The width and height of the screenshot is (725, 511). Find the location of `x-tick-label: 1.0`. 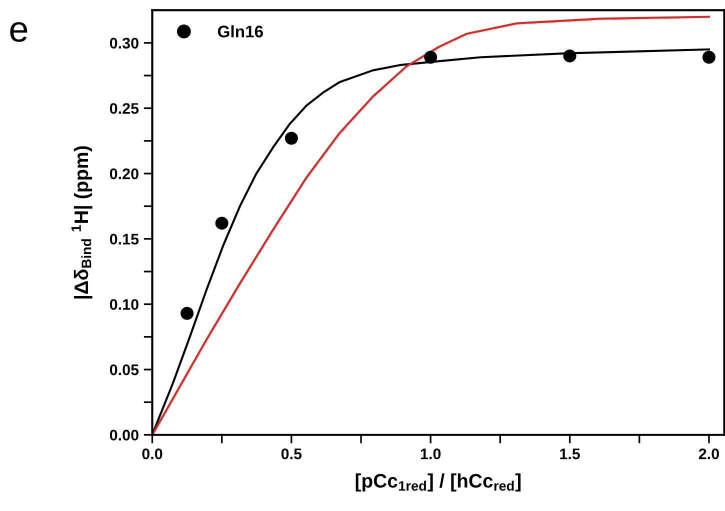

x-tick-label: 1.0 is located at coordinates (430, 454).